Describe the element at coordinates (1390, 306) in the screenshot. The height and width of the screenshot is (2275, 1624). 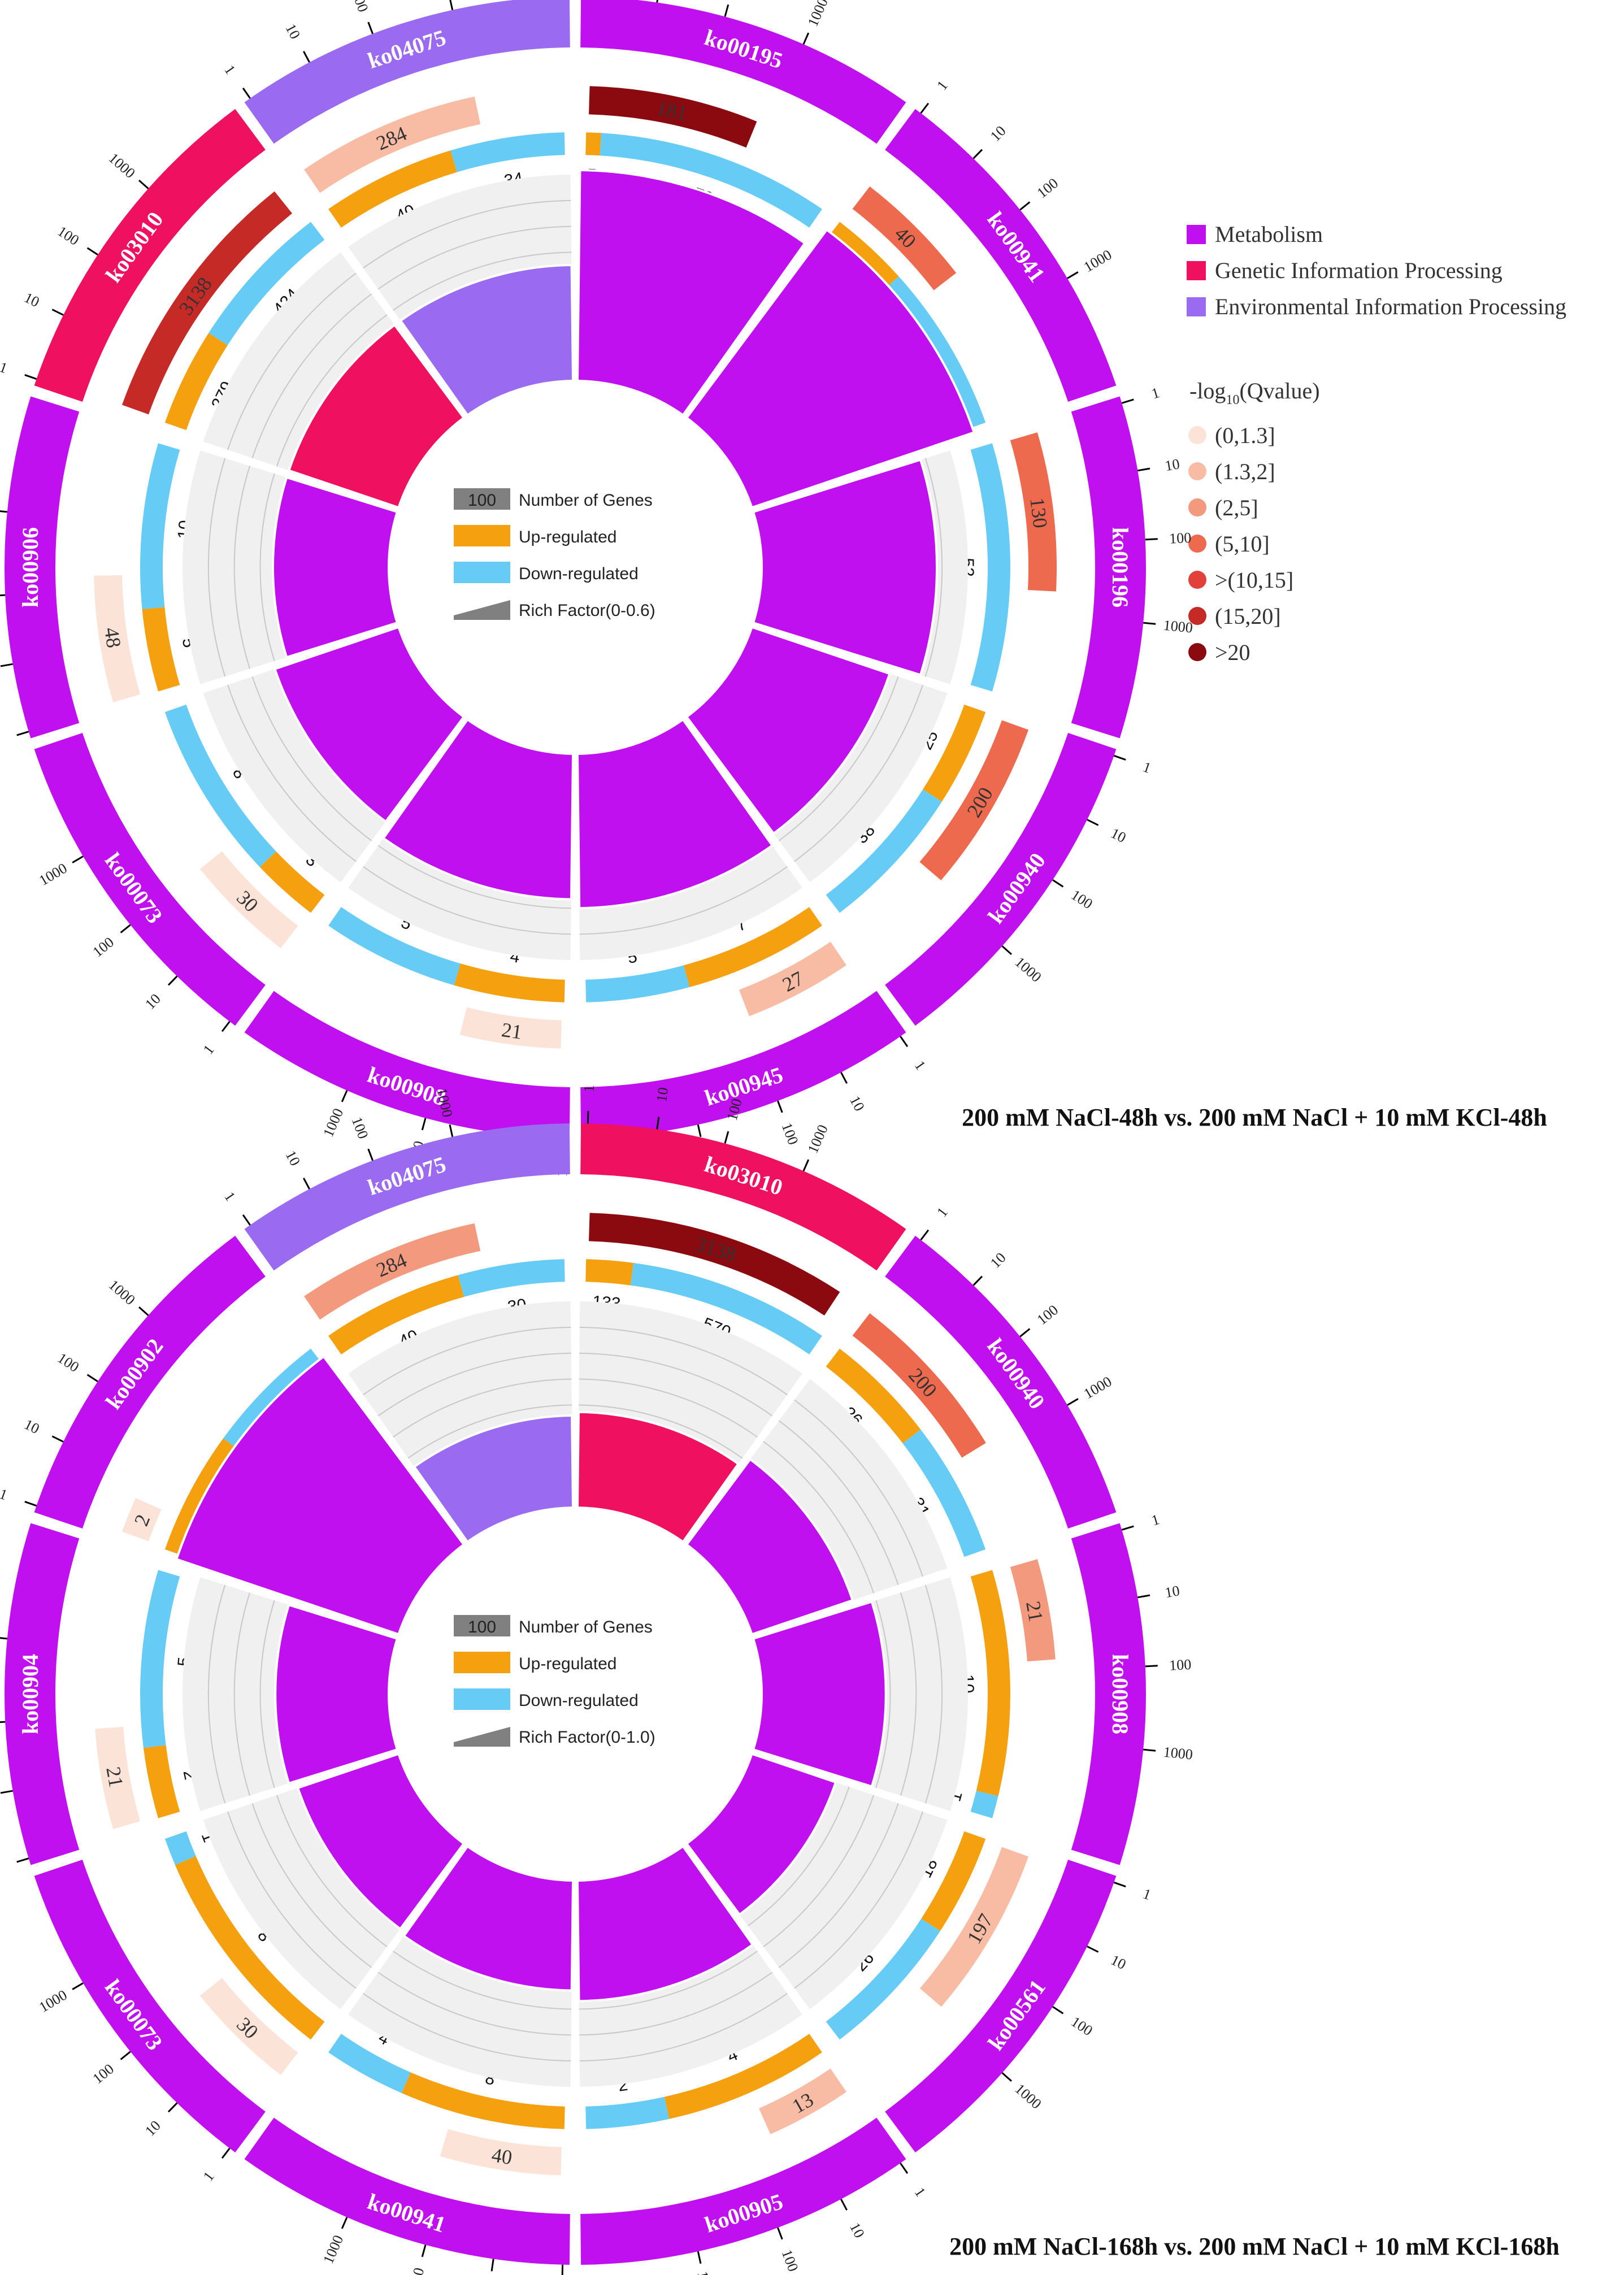
I see `legend-label-environmental: Environmental Information Processing` at that location.